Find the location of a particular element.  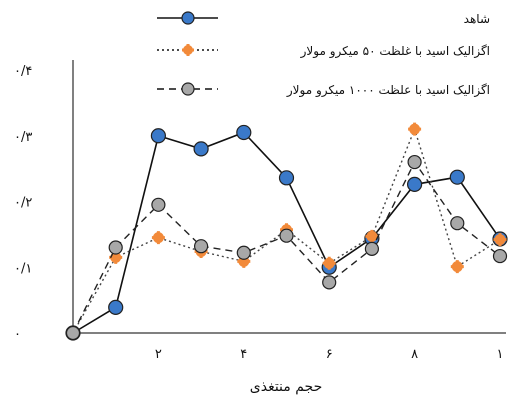

y-tick-labels: ۰ ۰/۱ ۰/۲ ۰/۳ ۰/۴ is located at coordinates (23, 203).